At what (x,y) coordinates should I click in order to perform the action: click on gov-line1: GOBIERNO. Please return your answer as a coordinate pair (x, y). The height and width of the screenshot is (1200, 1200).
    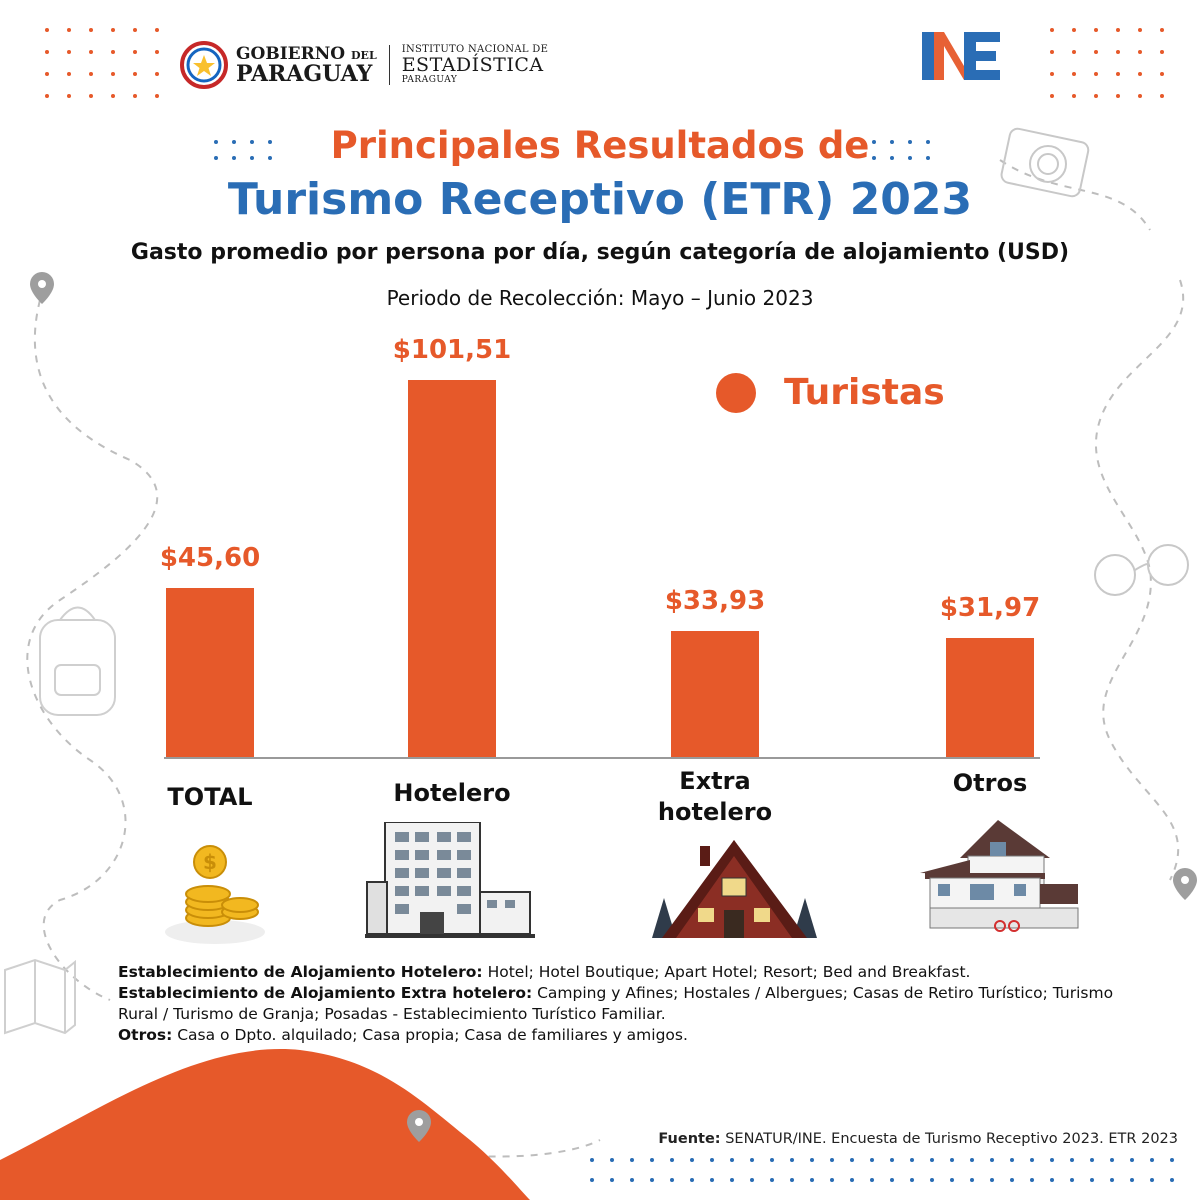
    Looking at the image, I should click on (291, 53).